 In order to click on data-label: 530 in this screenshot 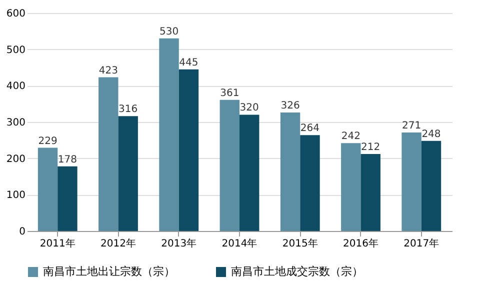, I will do `click(169, 32)`.